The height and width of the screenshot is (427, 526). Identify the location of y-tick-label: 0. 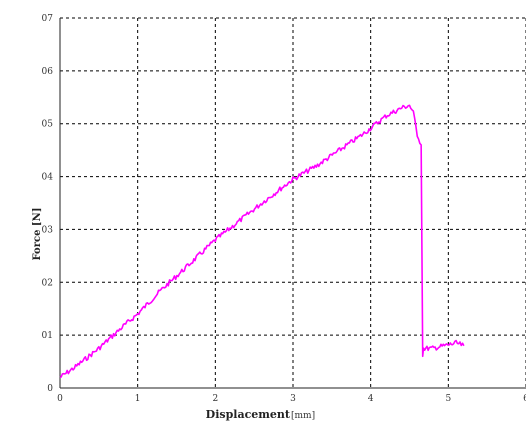
(50, 389).